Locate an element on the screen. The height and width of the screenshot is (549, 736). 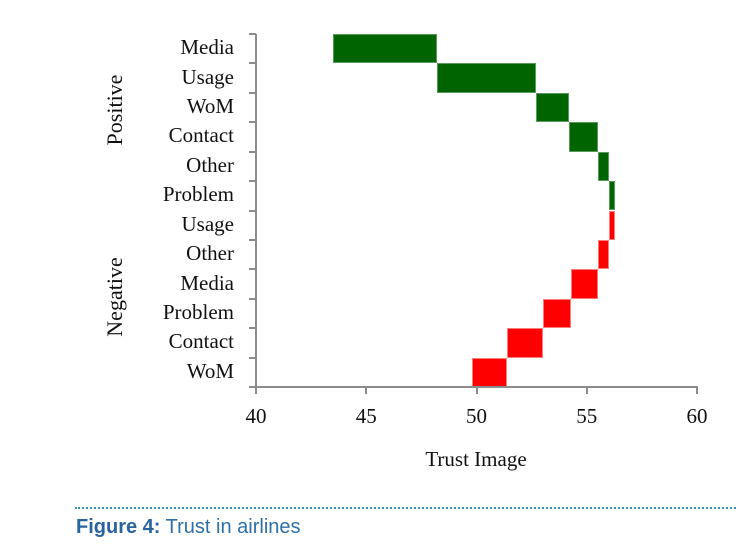
bar-negative-problem is located at coordinates (557, 313).